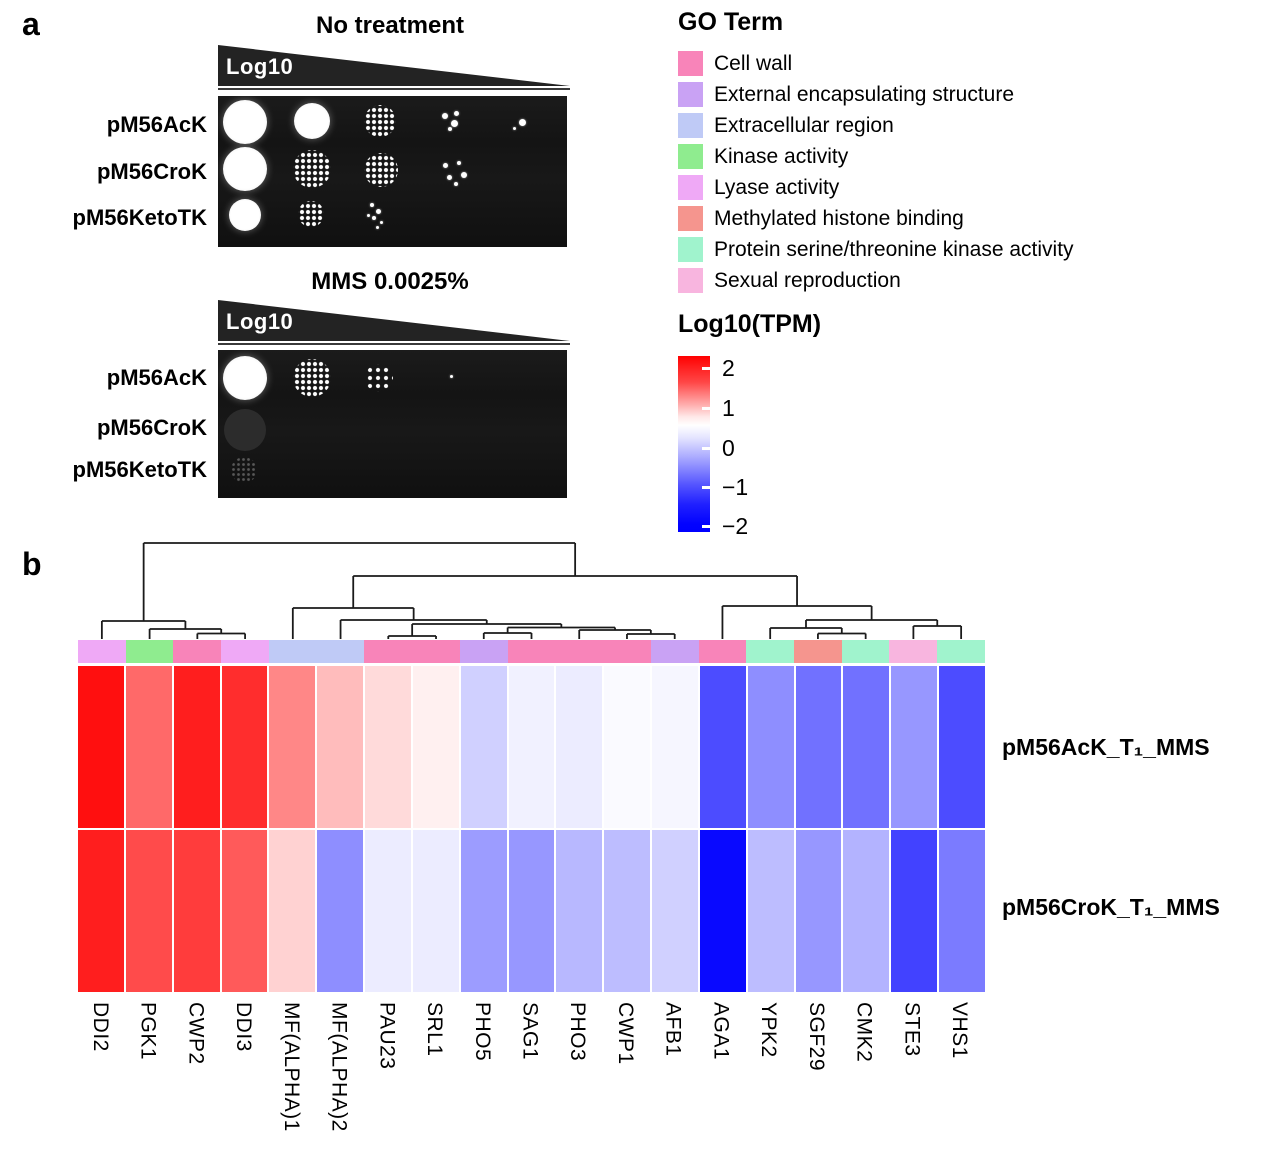 This screenshot has width=1268, height=1162. What do you see at coordinates (839, 218) in the screenshot?
I see `legend-label: Methylated histone binding` at bounding box center [839, 218].